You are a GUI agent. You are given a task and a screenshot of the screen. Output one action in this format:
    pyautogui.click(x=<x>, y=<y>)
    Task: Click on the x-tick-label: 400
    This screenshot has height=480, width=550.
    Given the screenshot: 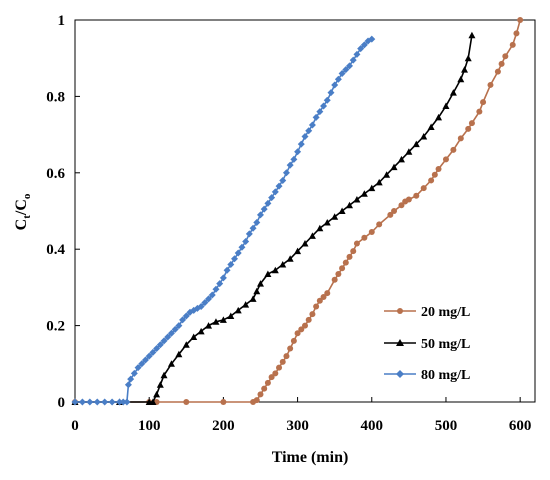 What is the action you would take?
    pyautogui.click(x=372, y=426)
    